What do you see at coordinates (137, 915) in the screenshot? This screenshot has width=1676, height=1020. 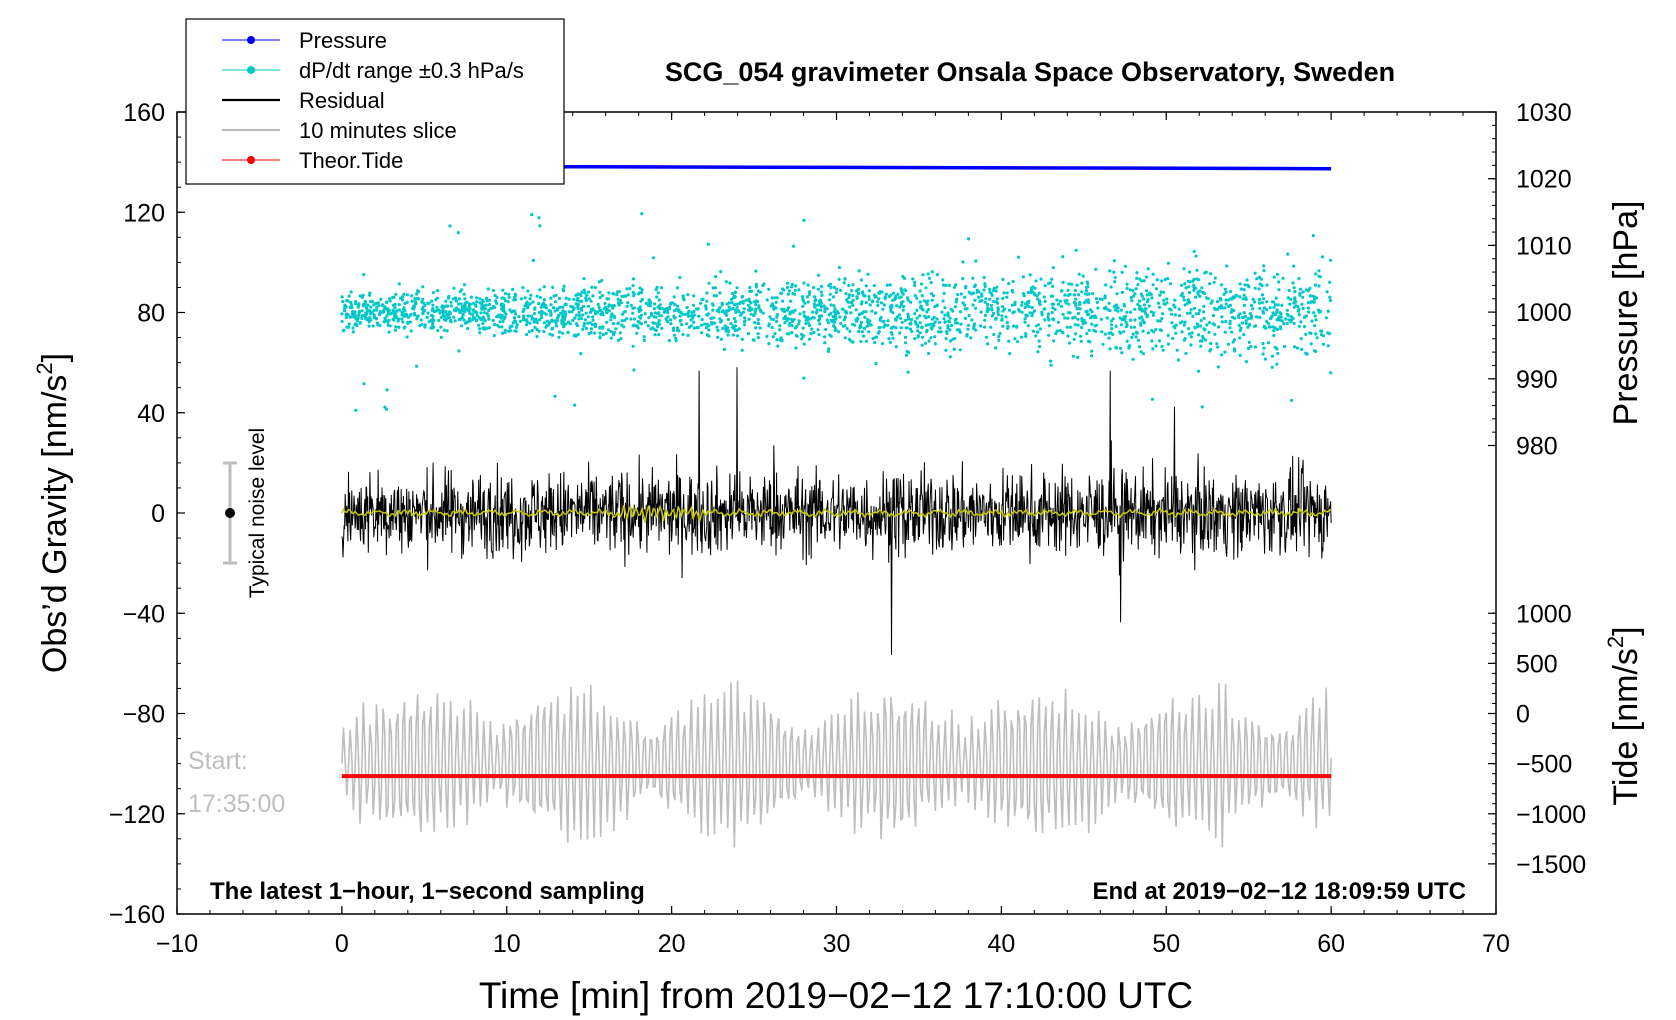 I see `y-tick-label: −160` at bounding box center [137, 915].